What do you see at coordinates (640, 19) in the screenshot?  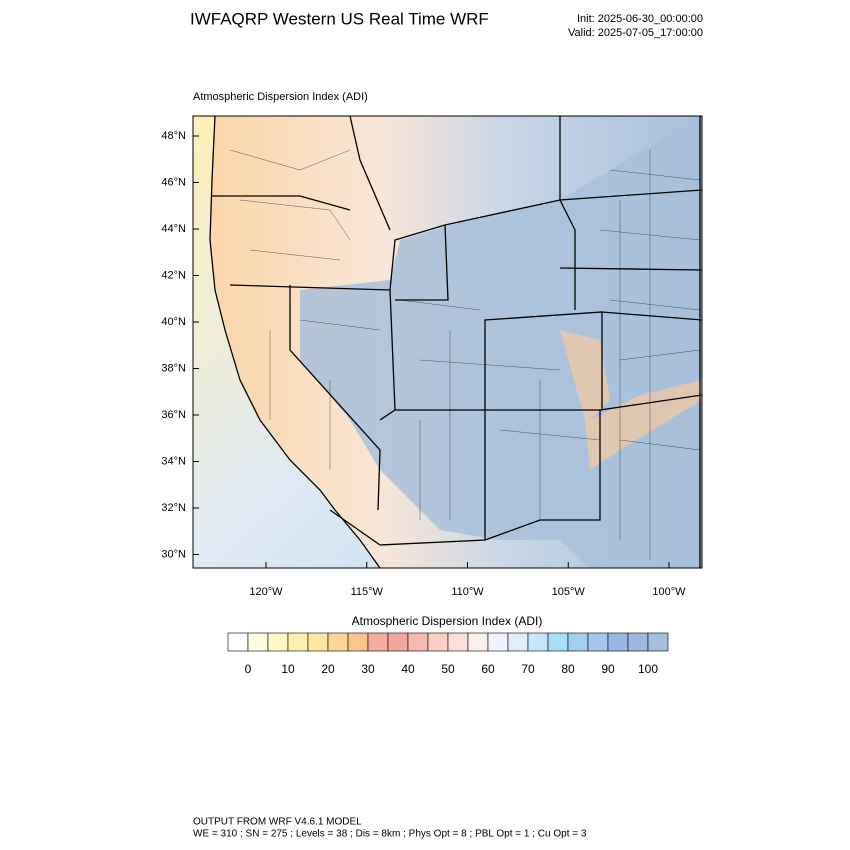 I see `init-time: Init: 2025-06-30_00:00:00` at bounding box center [640, 19].